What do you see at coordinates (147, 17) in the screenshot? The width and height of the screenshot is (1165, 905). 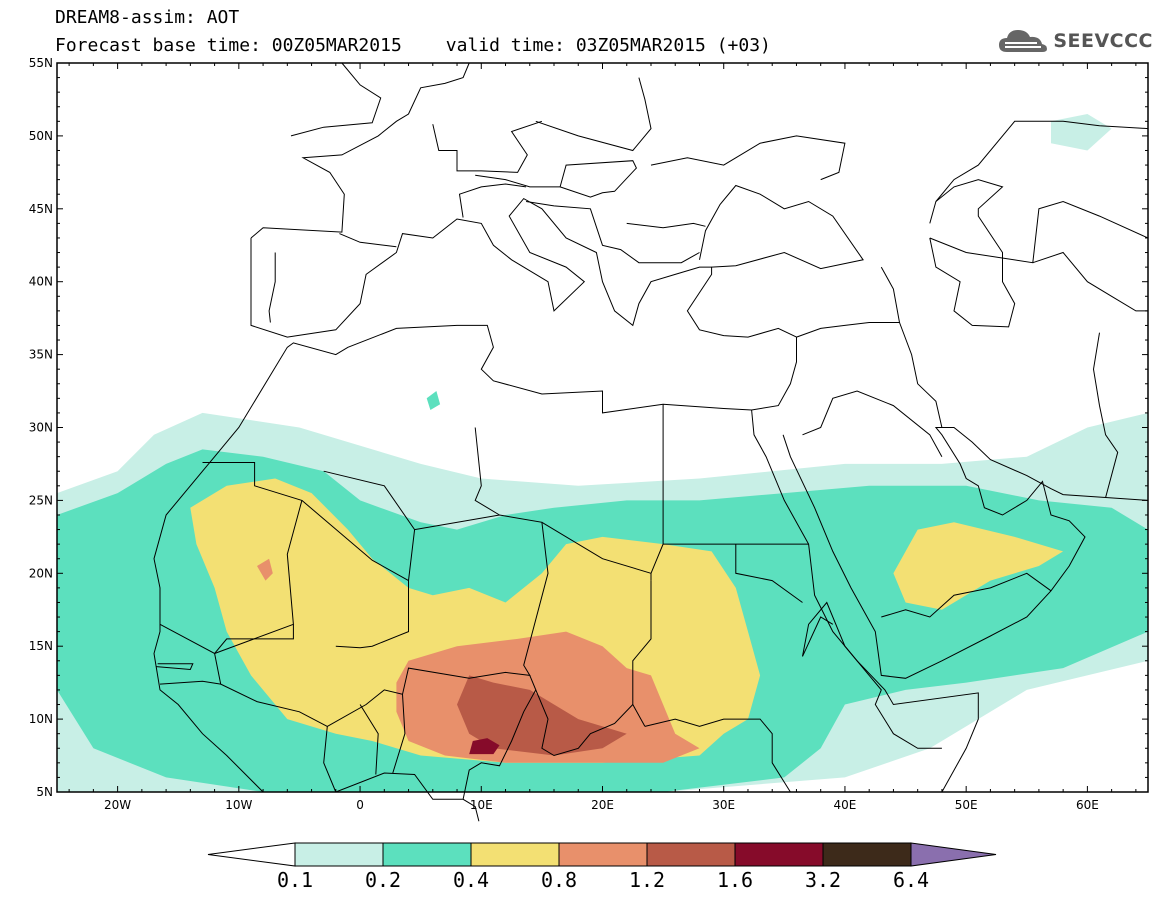 I see `map-title: DREAM8-assim: AOT` at bounding box center [147, 17].